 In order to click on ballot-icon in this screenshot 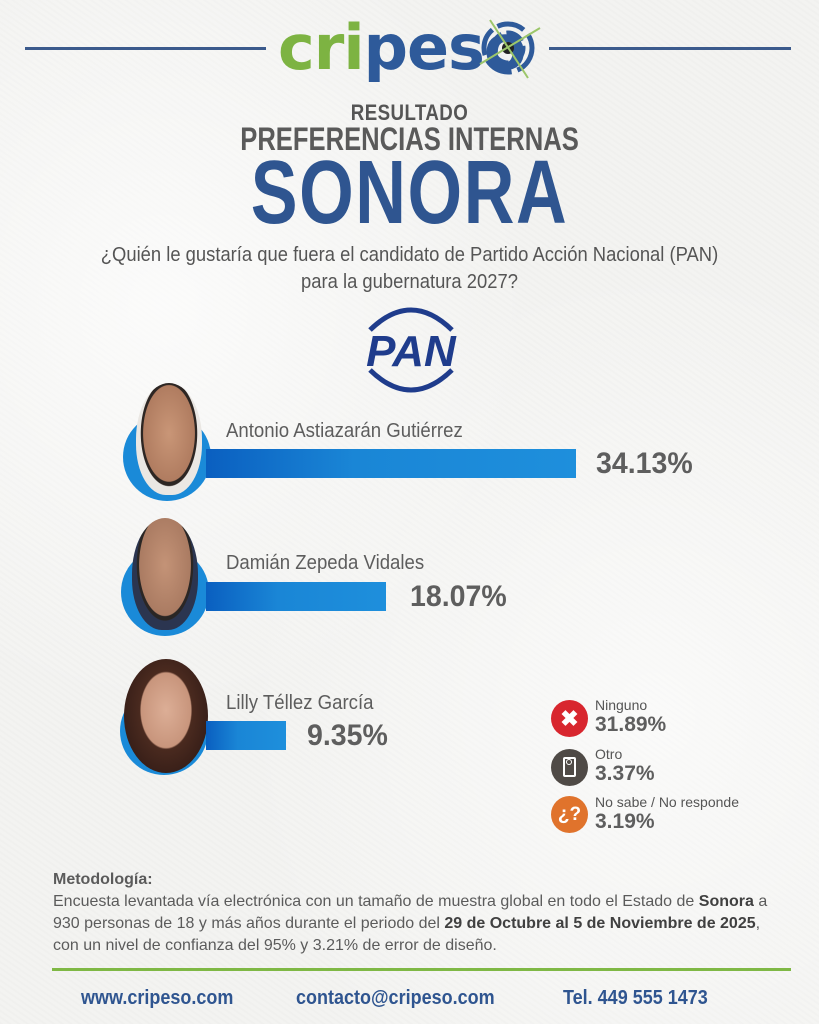, I will do `click(569, 767)`.